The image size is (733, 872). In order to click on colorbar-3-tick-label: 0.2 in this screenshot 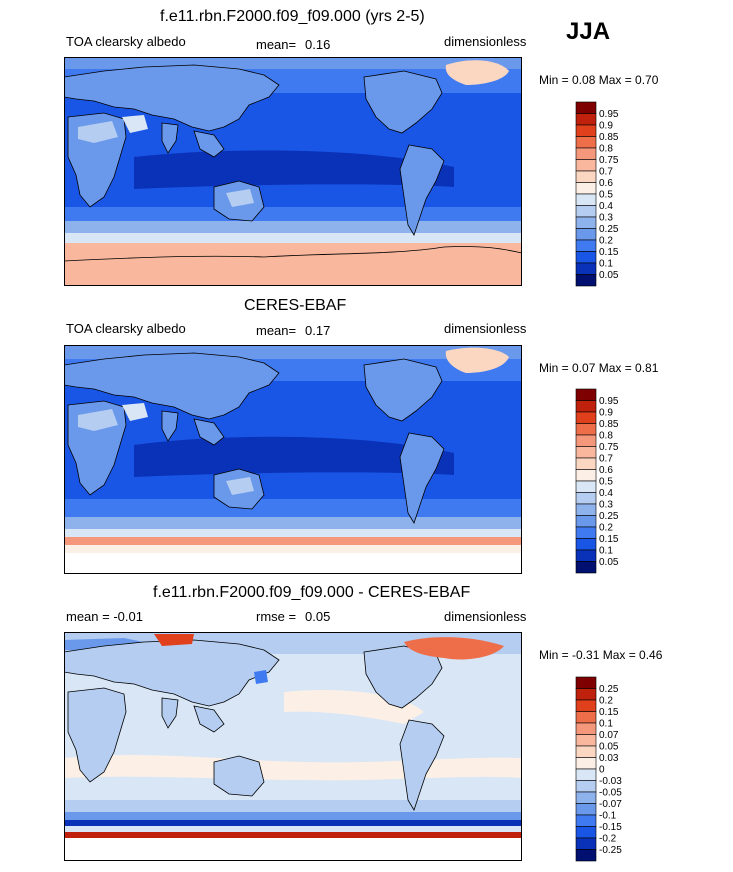, I will do `click(606, 701)`.